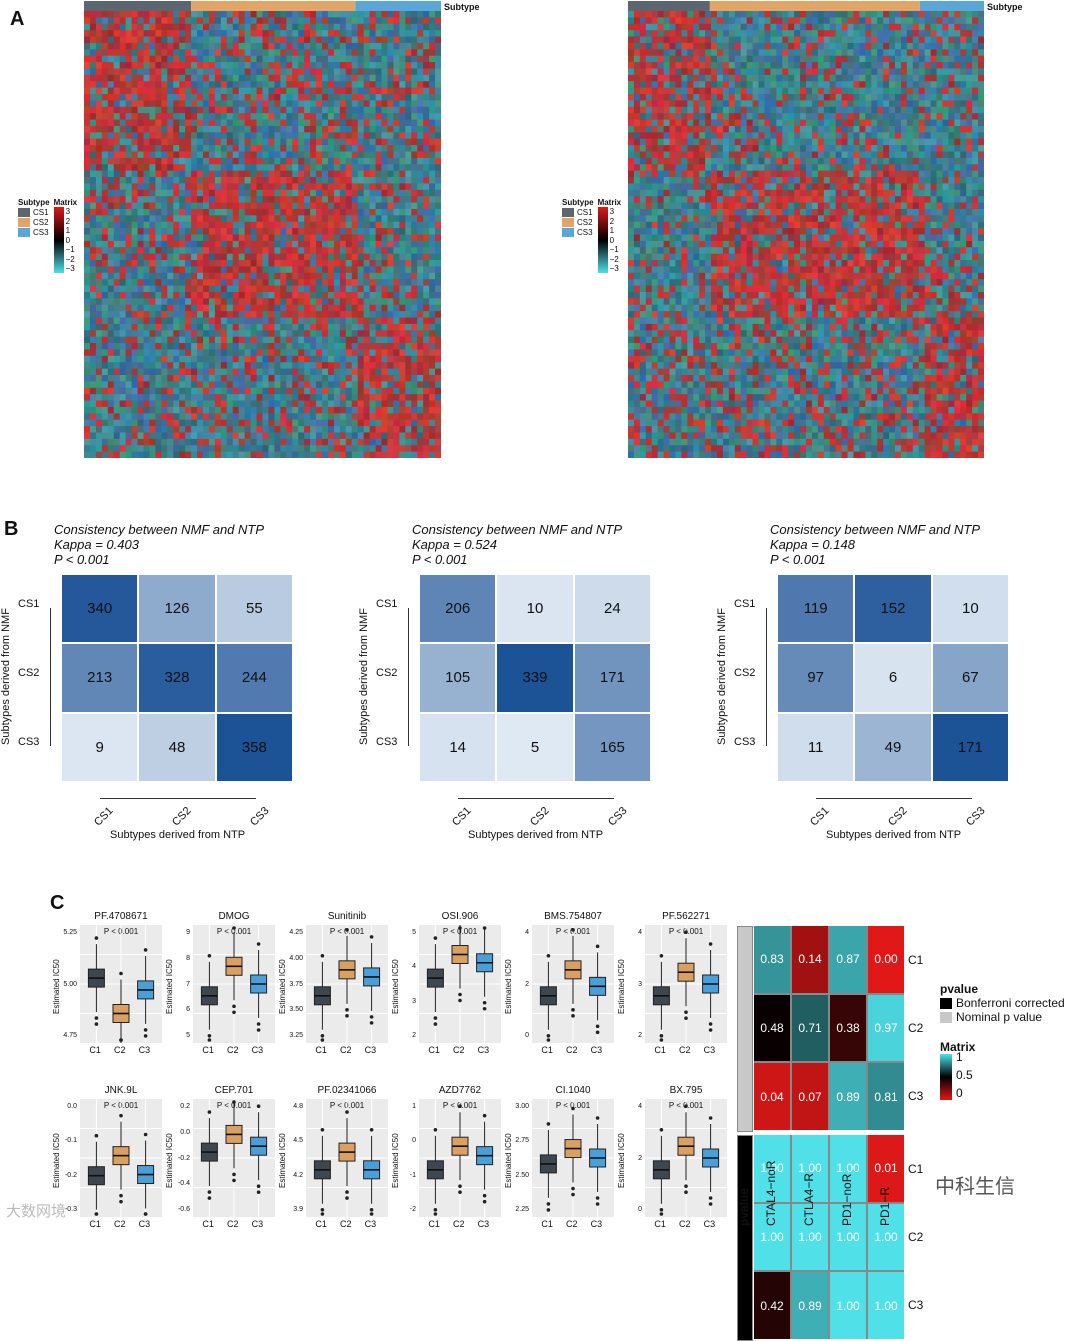 The width and height of the screenshot is (1072, 1341). I want to click on confusion-cell: 14, so click(457, 747).